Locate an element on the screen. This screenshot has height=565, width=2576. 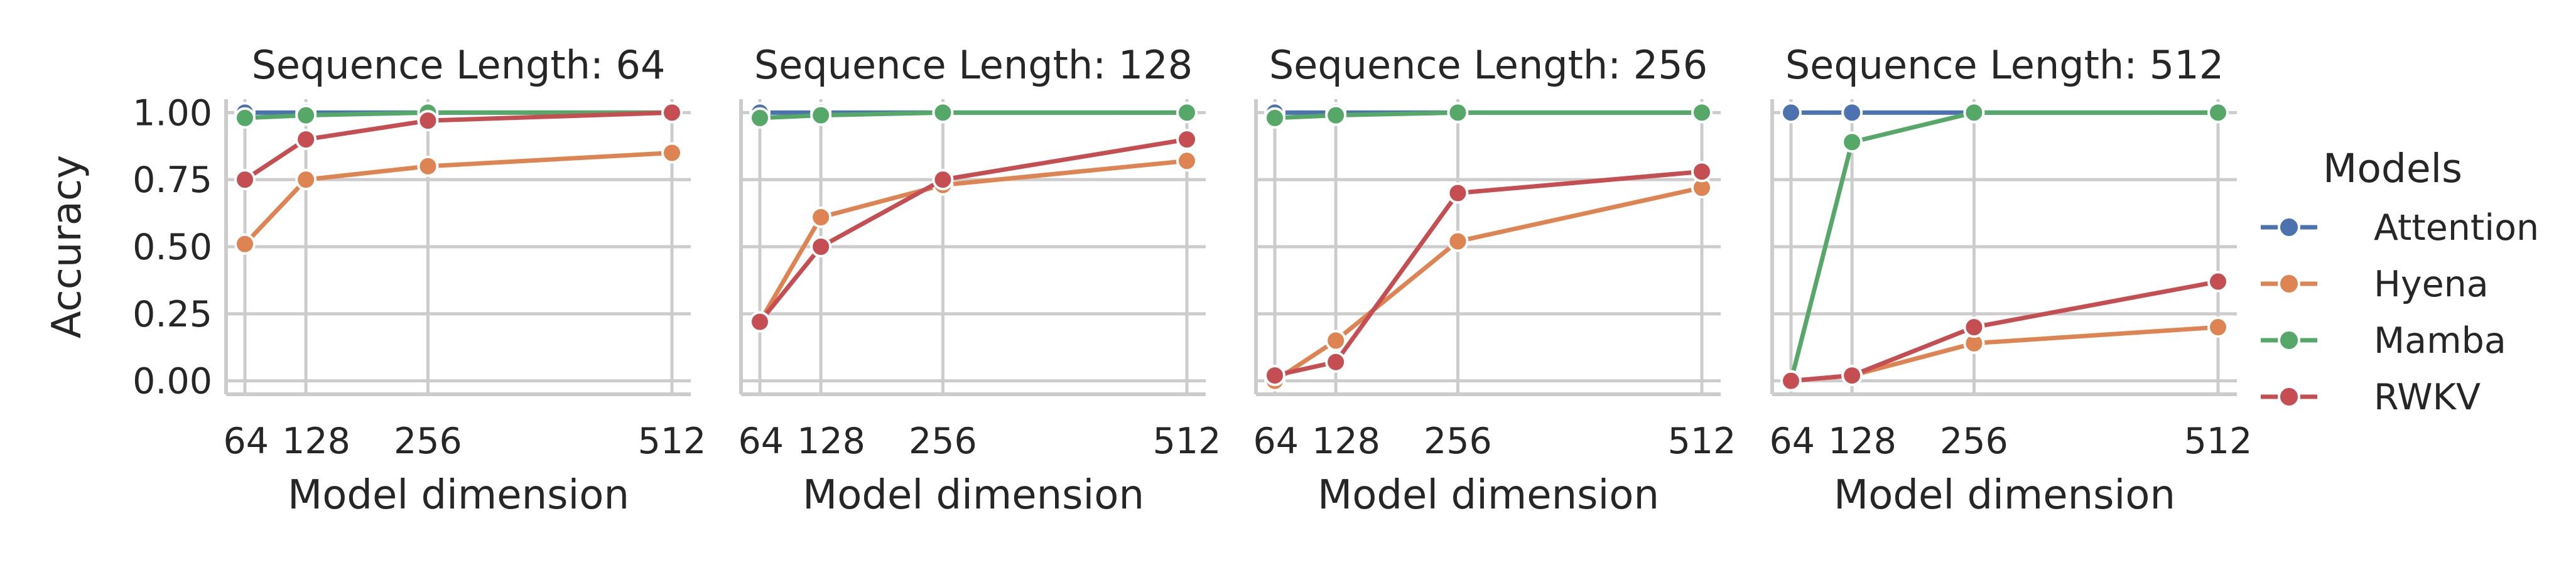
legend-label-rwkv: RWKV is located at coordinates (2427, 397).